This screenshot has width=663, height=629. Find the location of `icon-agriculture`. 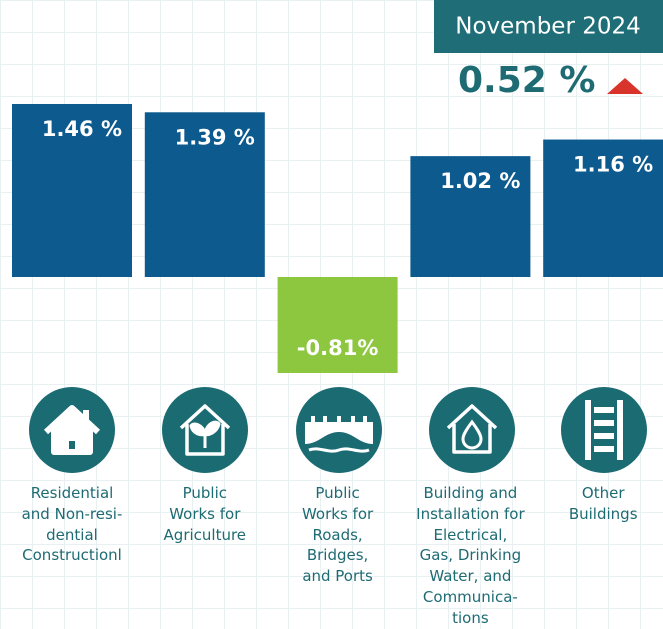

icon-agriculture is located at coordinates (205, 430).